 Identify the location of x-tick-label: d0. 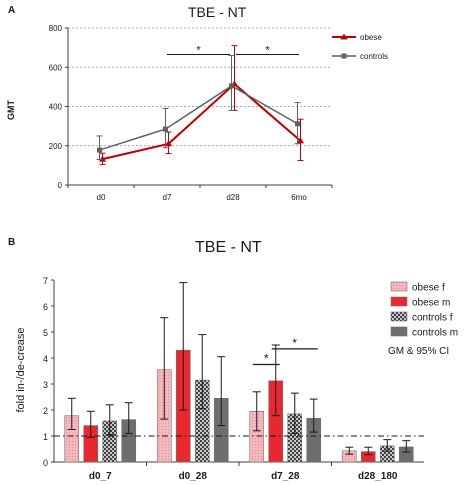
(101, 197).